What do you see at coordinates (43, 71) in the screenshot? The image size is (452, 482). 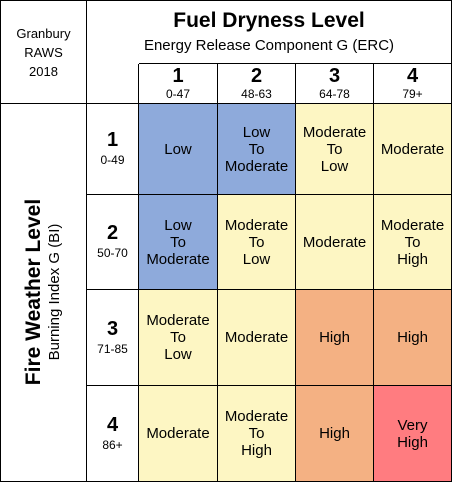 I see `station-year: 2018` at bounding box center [43, 71].